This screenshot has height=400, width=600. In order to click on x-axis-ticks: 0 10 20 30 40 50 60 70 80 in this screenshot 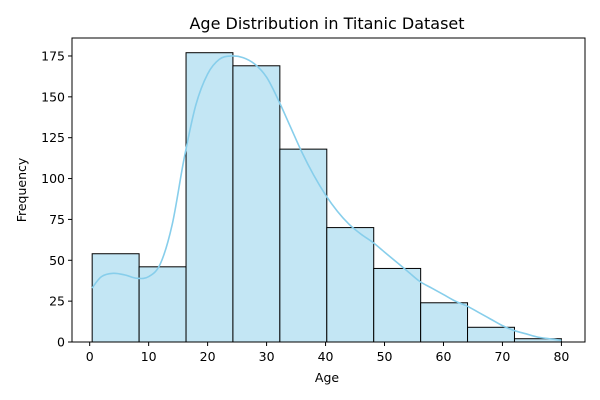, I will do `click(327, 353)`.